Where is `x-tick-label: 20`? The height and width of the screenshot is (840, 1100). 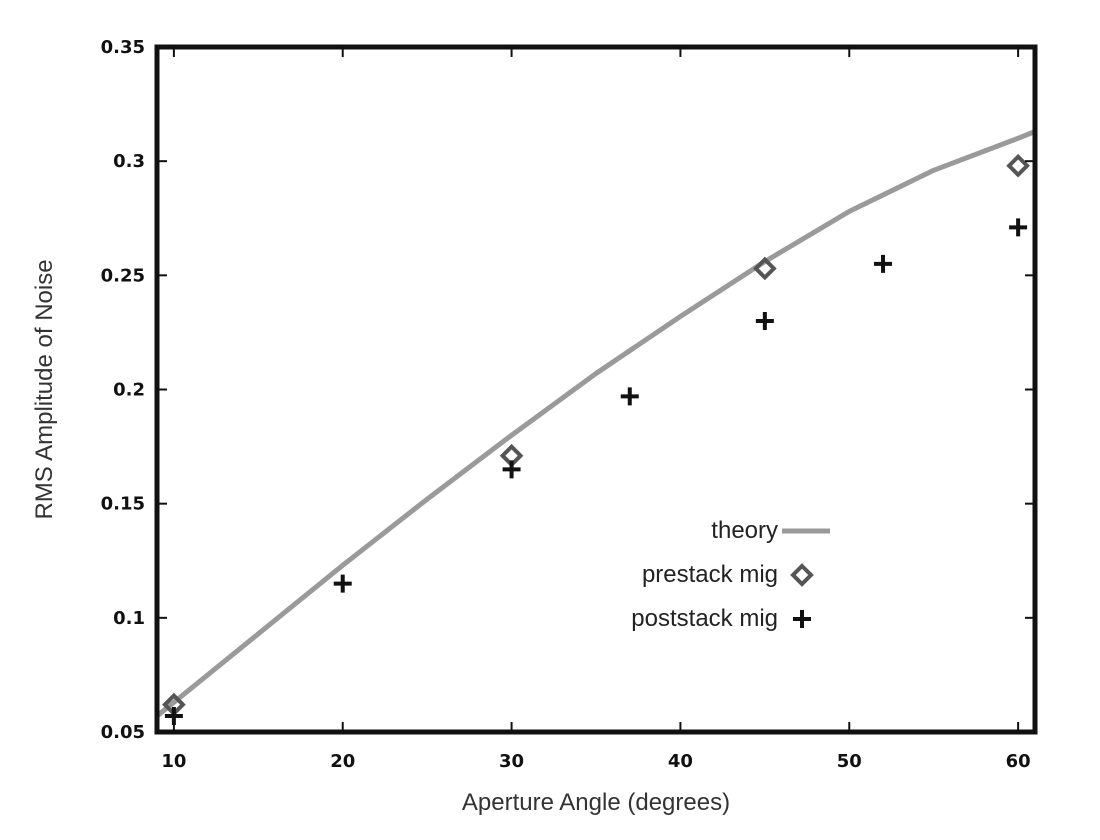 x-tick-label: 20 is located at coordinates (342, 761).